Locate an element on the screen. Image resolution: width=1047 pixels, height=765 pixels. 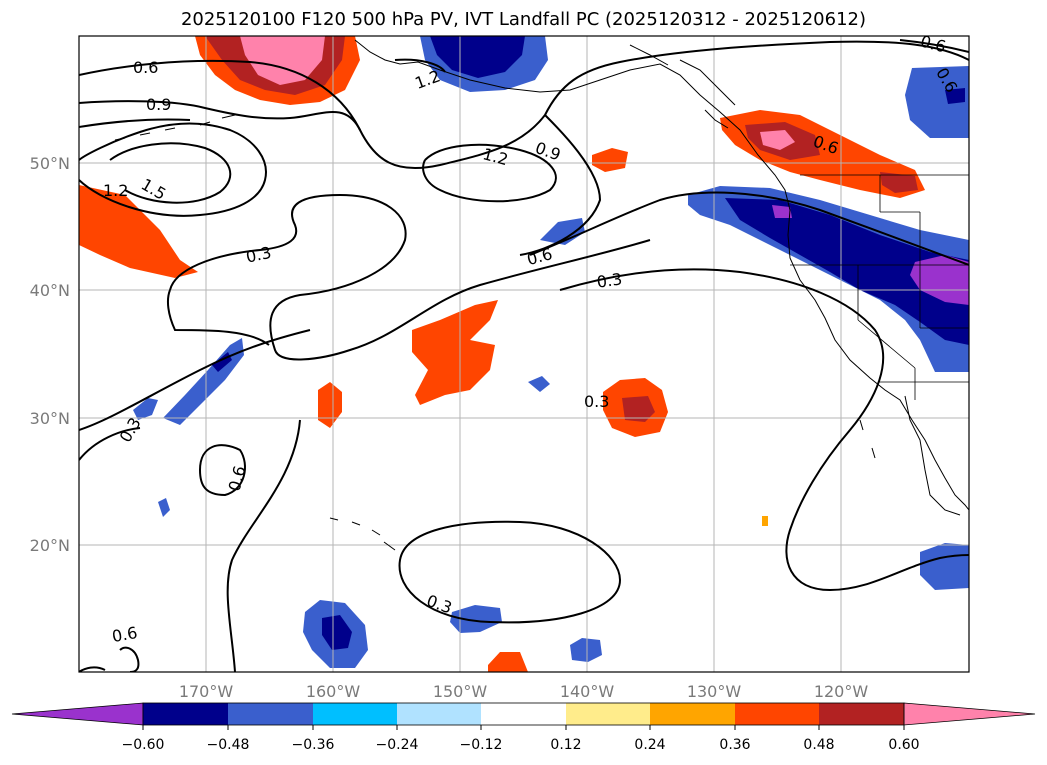
lon-tick: 130°W is located at coordinates (714, 691).